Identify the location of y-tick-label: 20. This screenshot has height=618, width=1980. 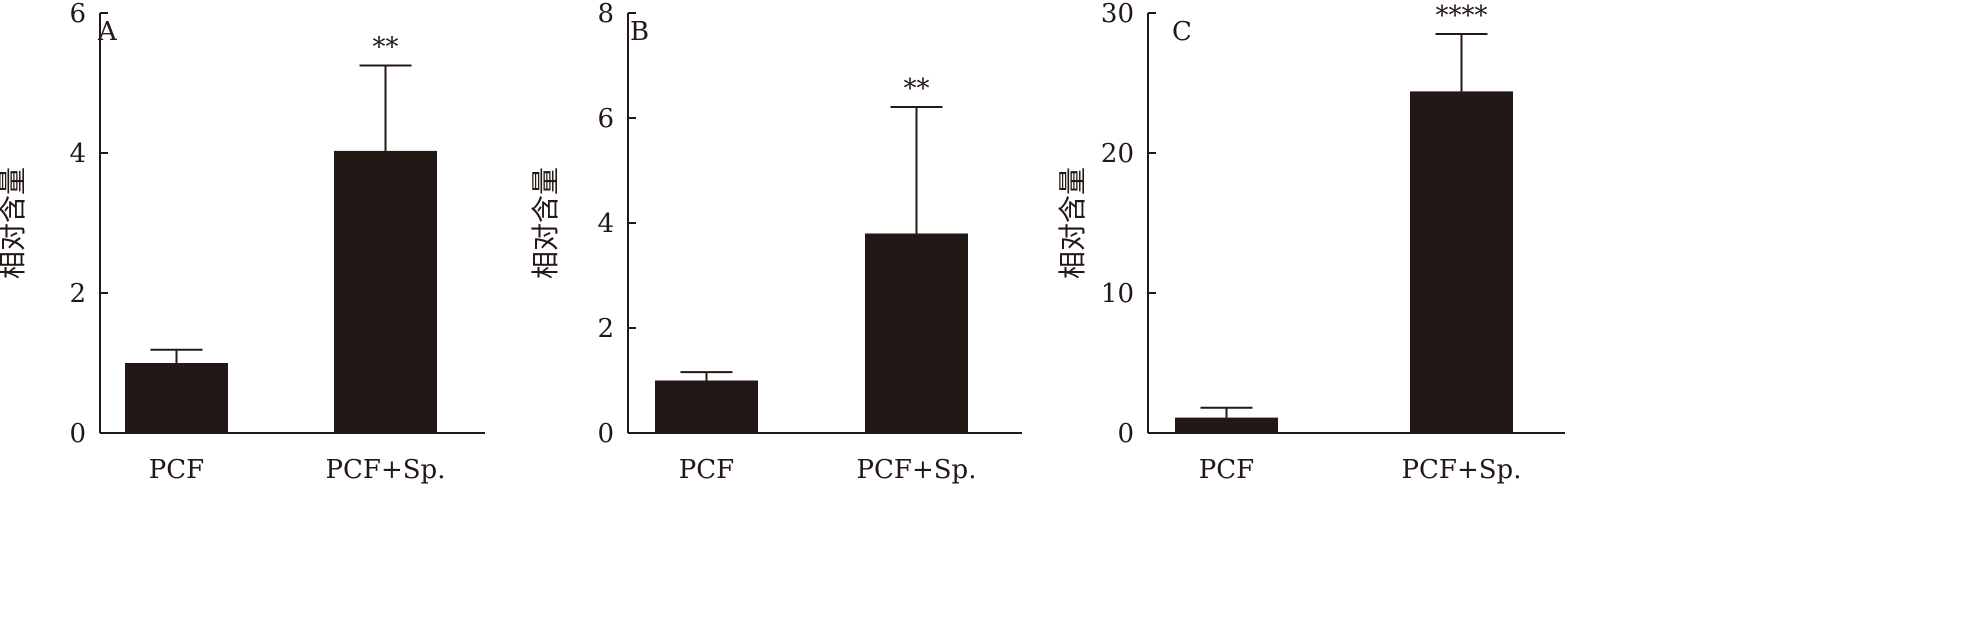
(1117, 154).